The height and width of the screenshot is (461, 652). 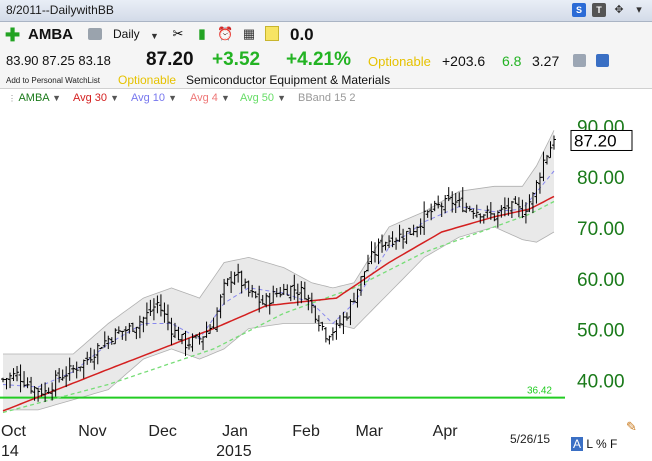 I want to click on y-tick-label: 70.00, so click(x=601, y=229).